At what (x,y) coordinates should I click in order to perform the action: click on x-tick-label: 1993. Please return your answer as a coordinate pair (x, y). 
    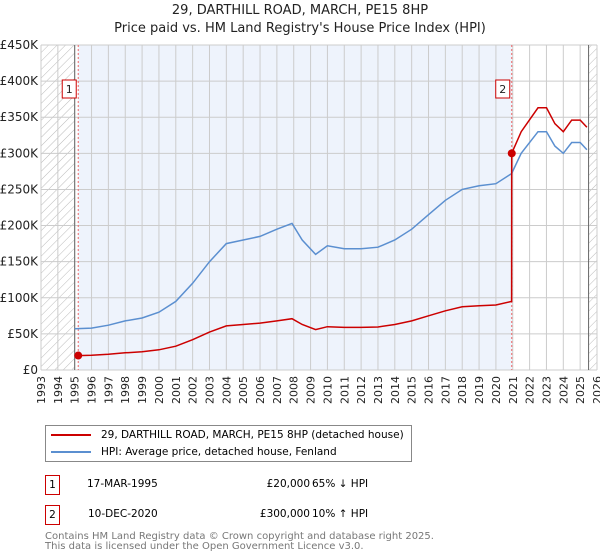
    Looking at the image, I should click on (41, 390).